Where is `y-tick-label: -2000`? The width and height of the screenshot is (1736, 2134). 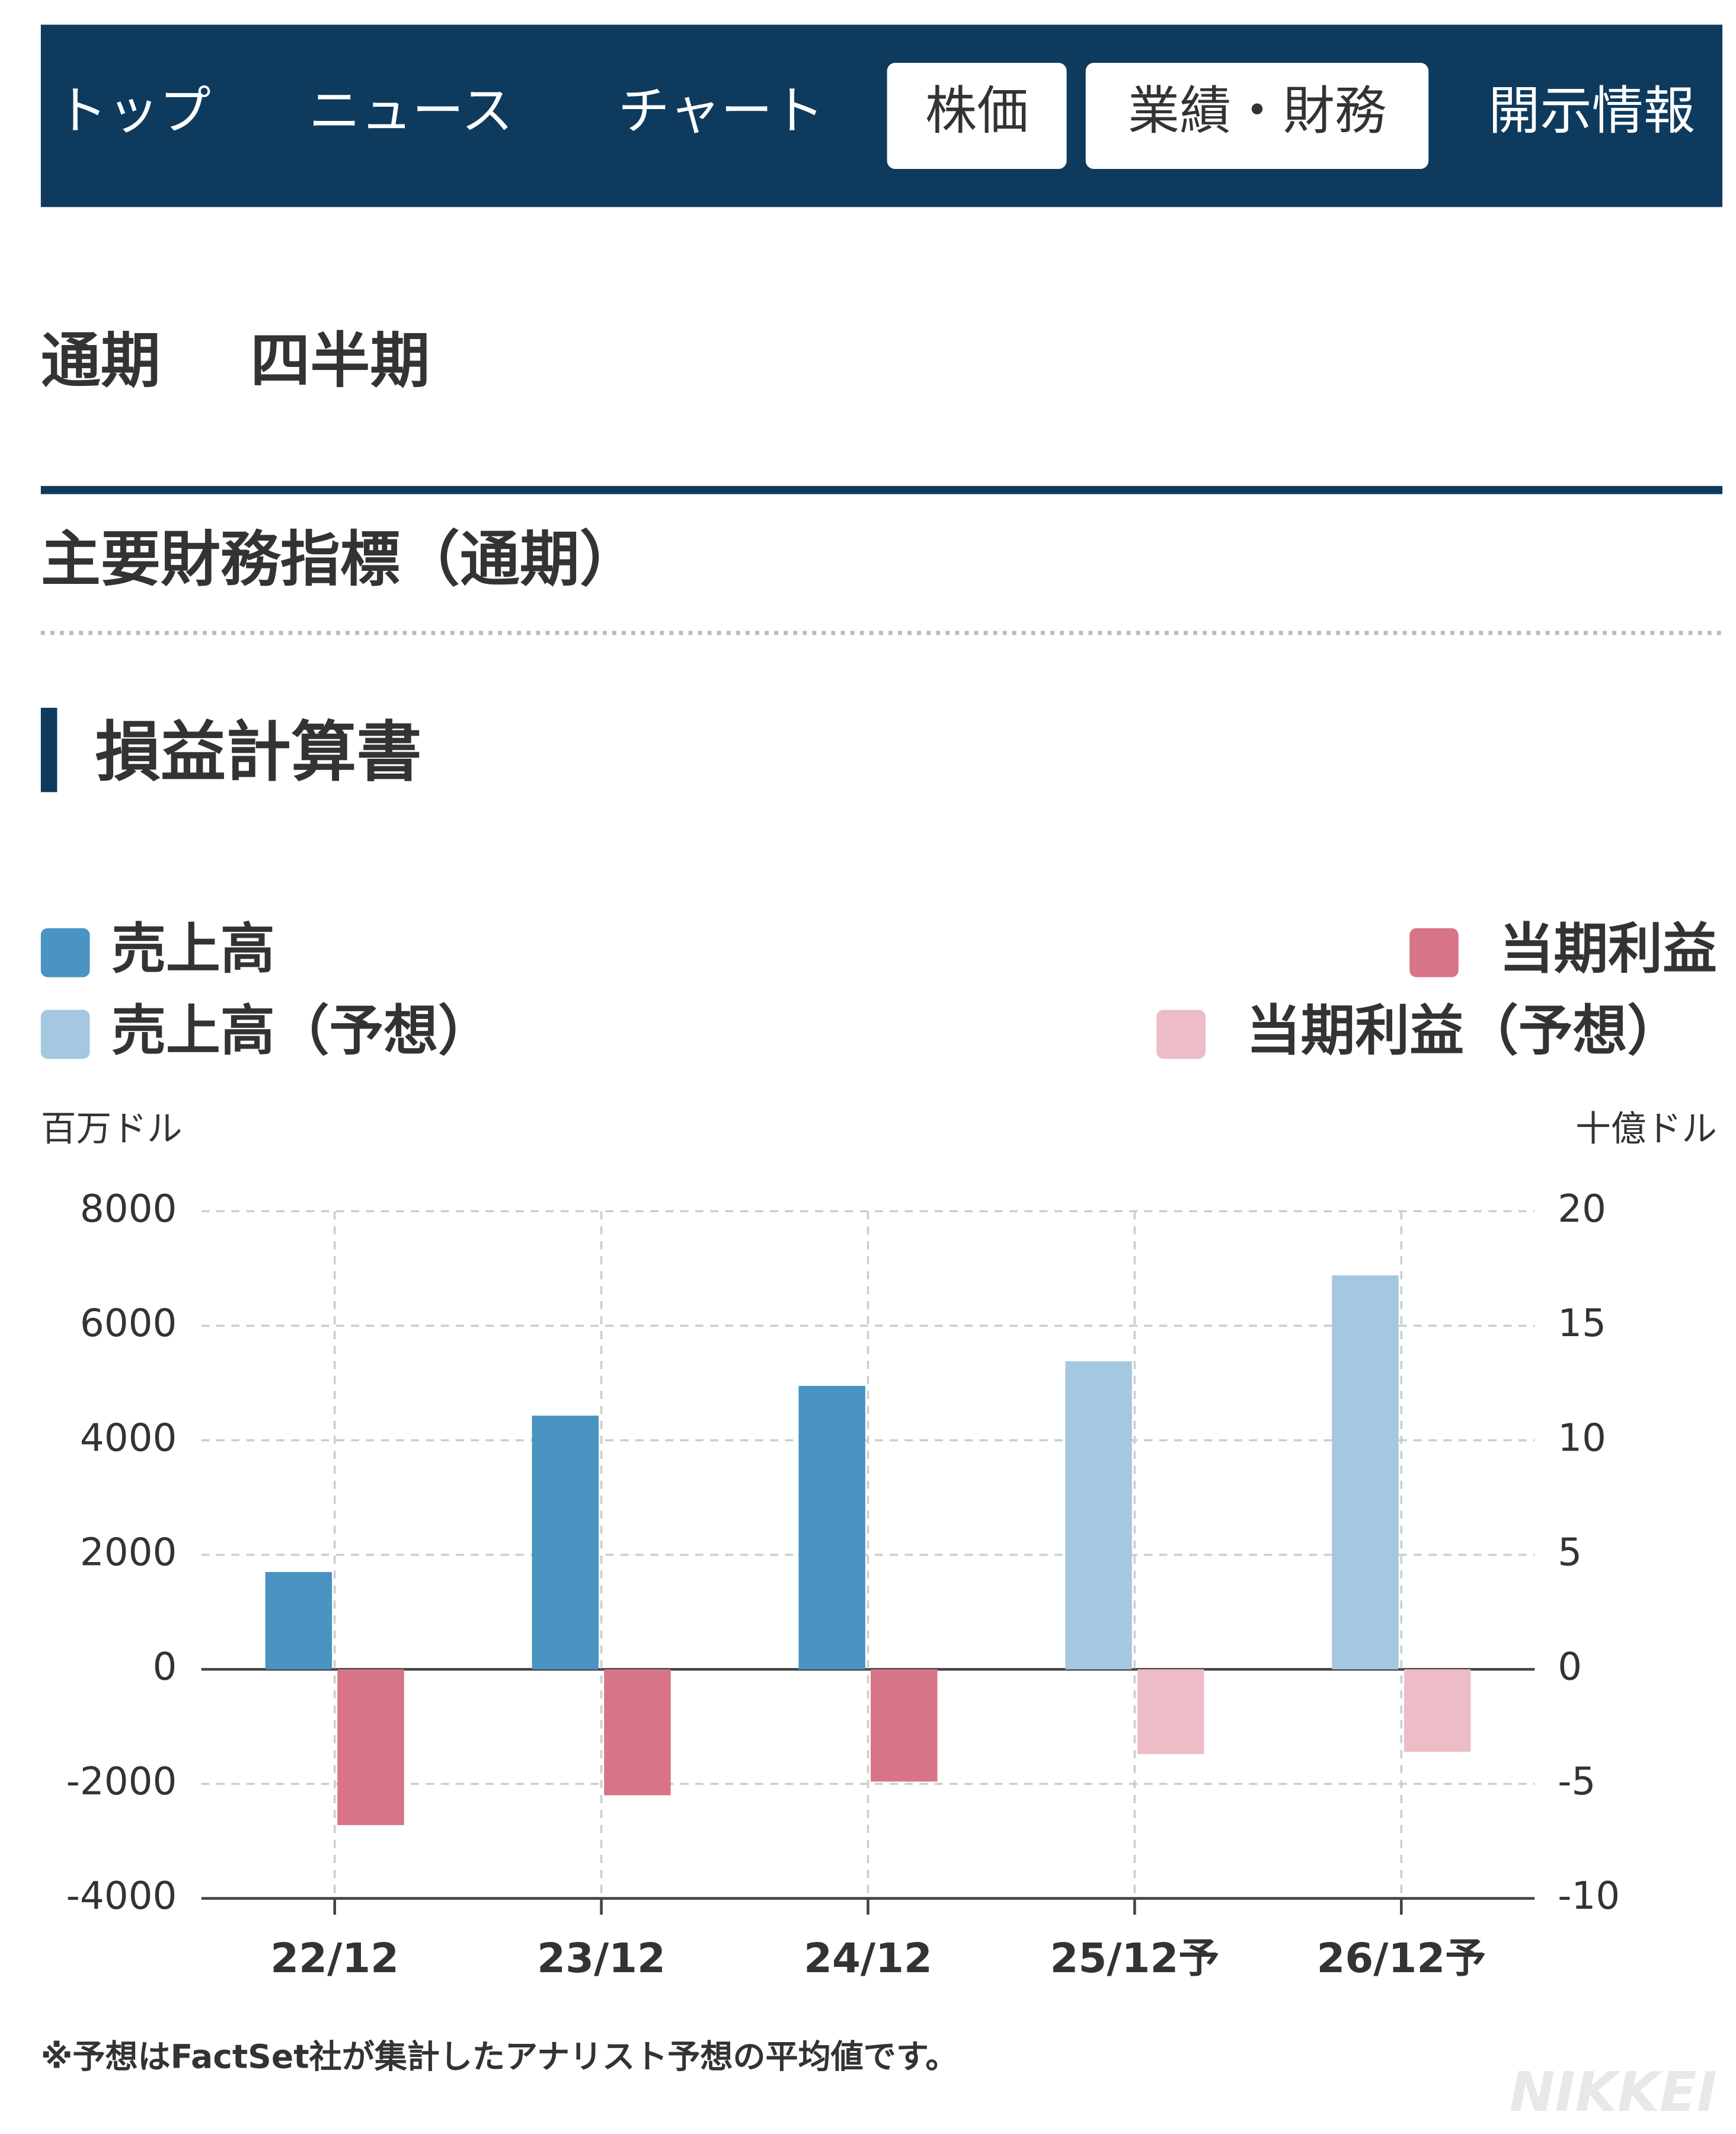 y-tick-label: -2000 is located at coordinates (121, 1781).